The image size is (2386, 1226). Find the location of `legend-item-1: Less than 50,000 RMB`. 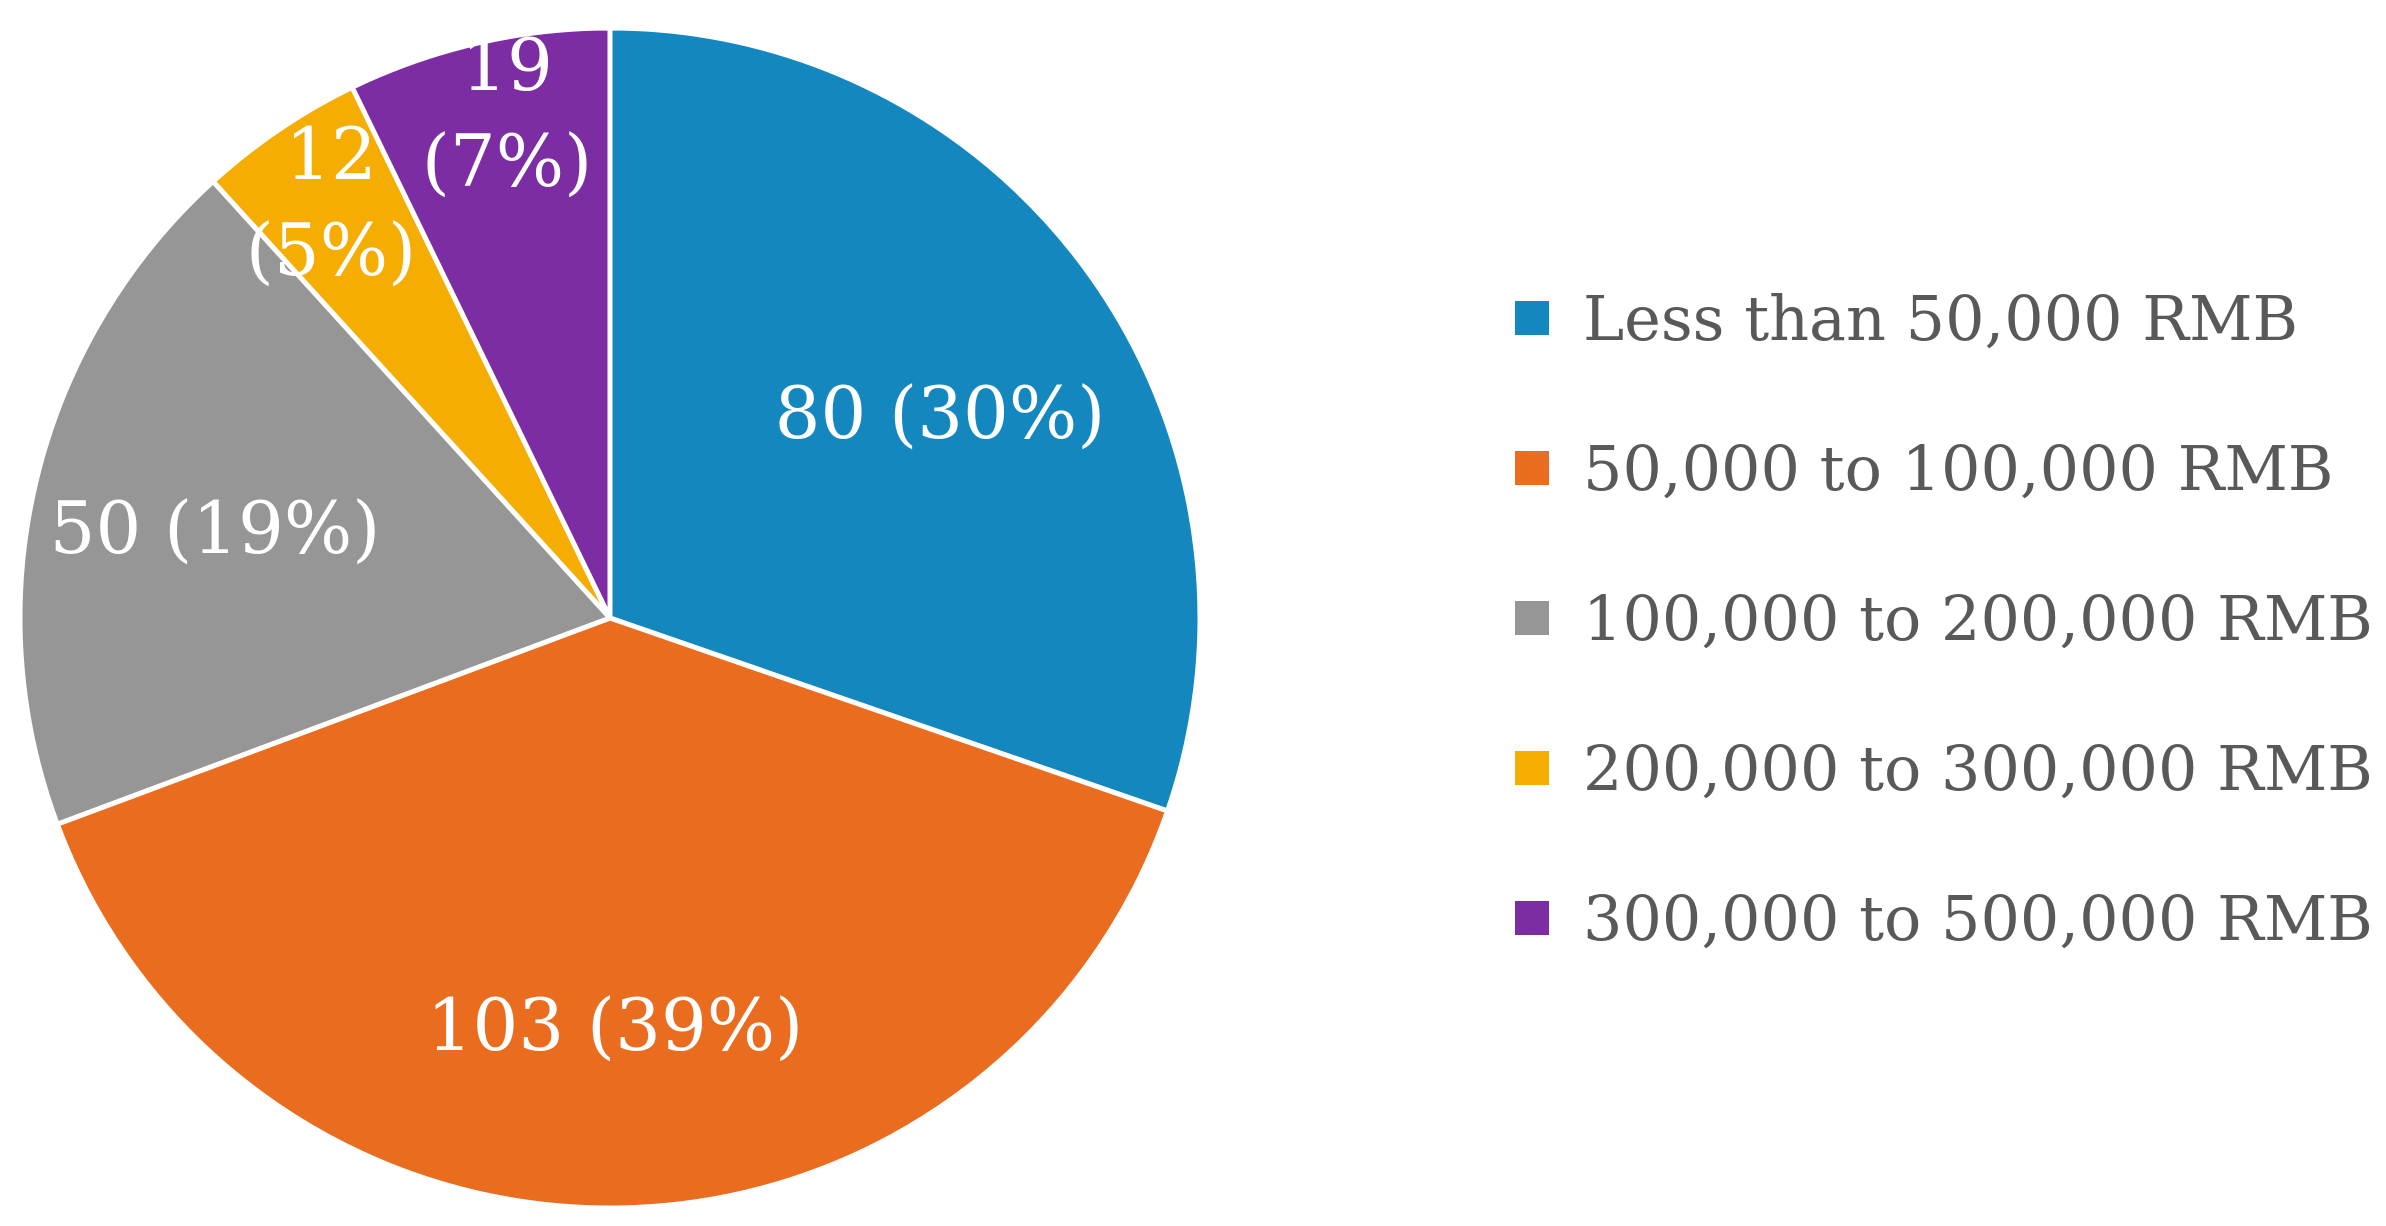

legend-item-1: Less than 50,000 RMB is located at coordinates (1906, 318).